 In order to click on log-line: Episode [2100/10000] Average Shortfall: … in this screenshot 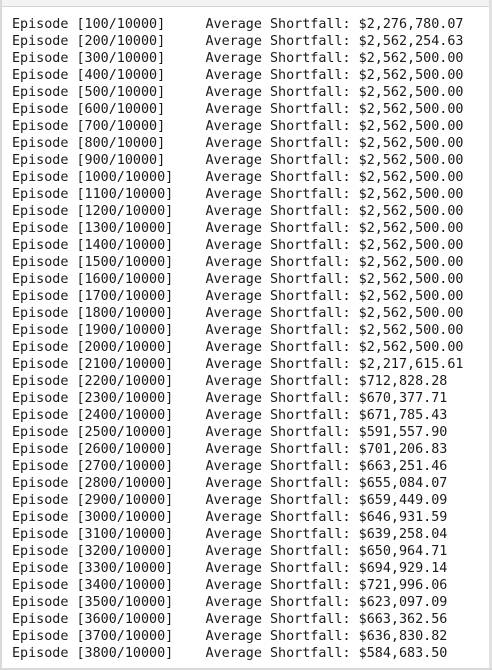, I will do `click(238, 364)`.